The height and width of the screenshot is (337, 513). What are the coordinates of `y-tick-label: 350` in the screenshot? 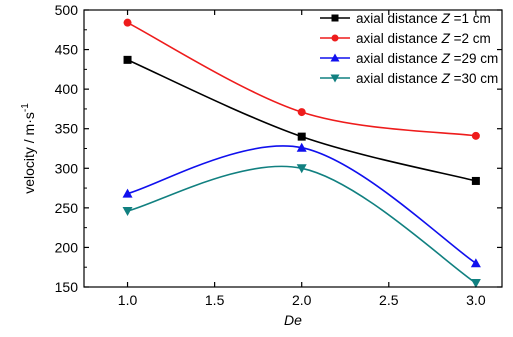 It's located at (67, 129).